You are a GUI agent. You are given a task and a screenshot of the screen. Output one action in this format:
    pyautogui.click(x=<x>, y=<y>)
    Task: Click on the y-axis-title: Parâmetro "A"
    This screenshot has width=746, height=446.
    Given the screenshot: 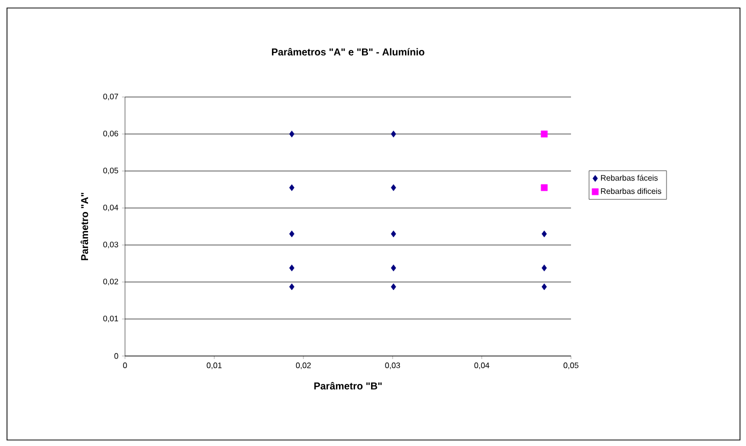 What is the action you would take?
    pyautogui.click(x=84, y=226)
    